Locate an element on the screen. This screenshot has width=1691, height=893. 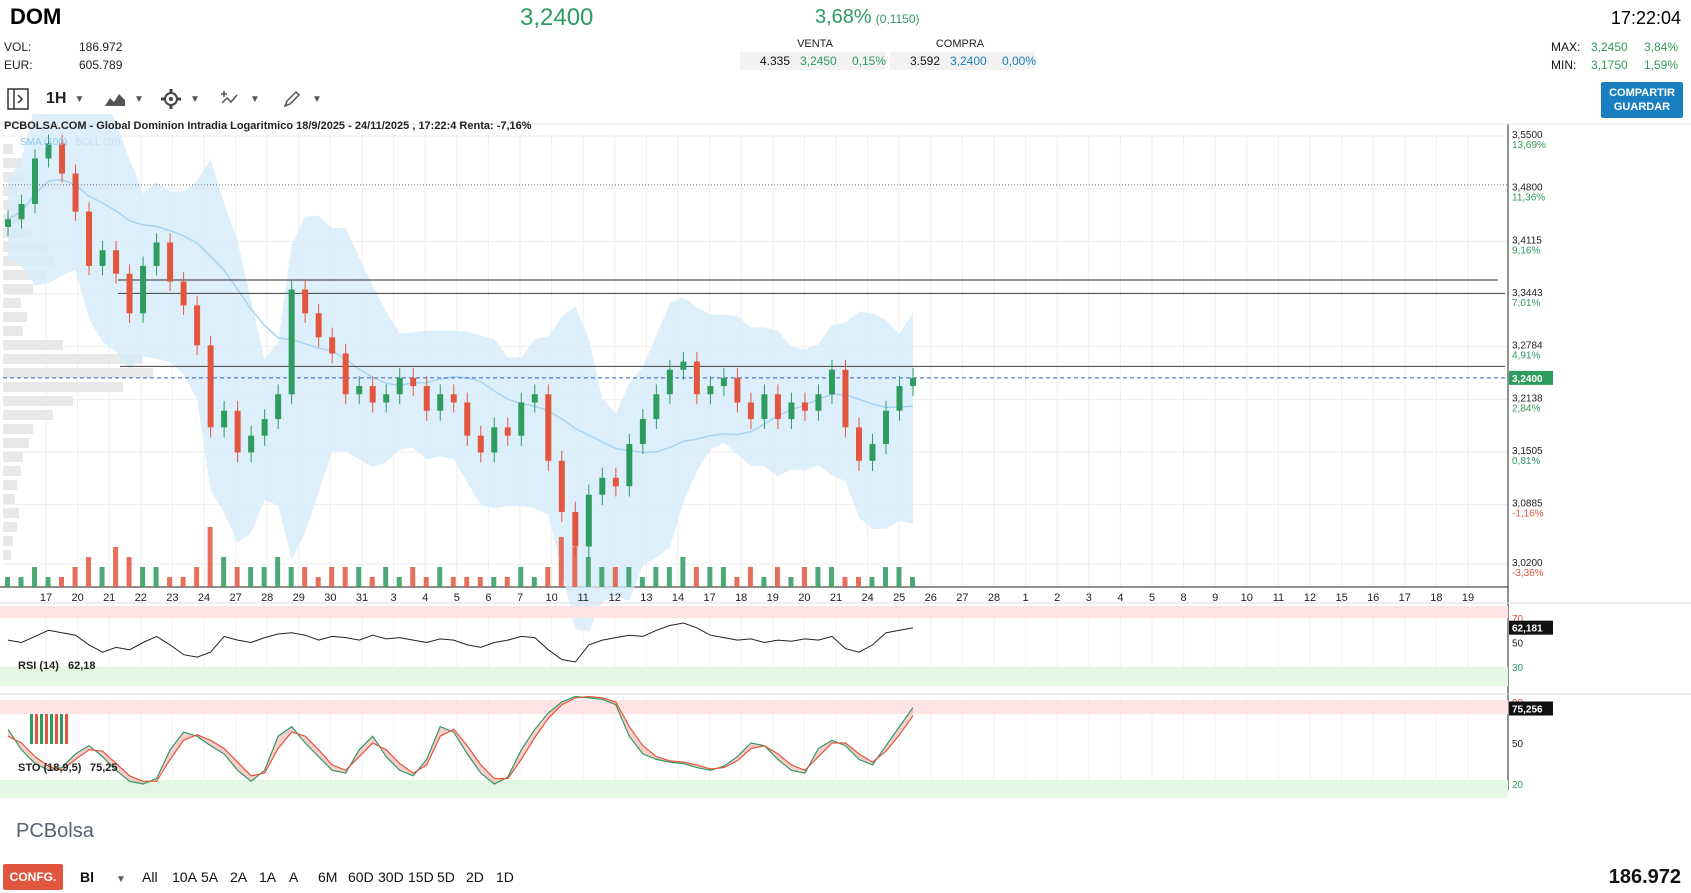
boll-legend: BOLL (20) is located at coordinates (98, 142).